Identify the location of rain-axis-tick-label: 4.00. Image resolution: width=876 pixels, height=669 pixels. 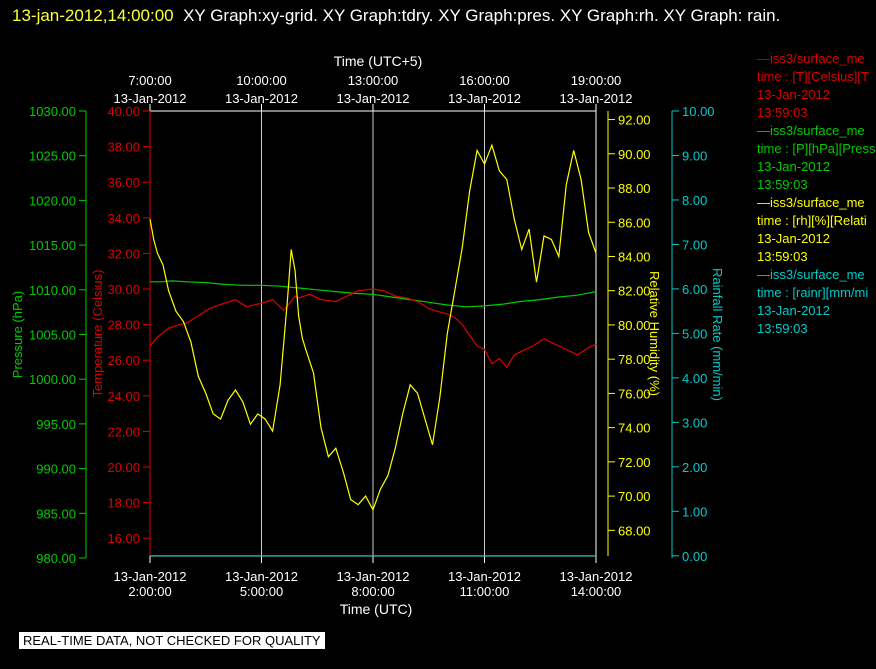
(694, 378).